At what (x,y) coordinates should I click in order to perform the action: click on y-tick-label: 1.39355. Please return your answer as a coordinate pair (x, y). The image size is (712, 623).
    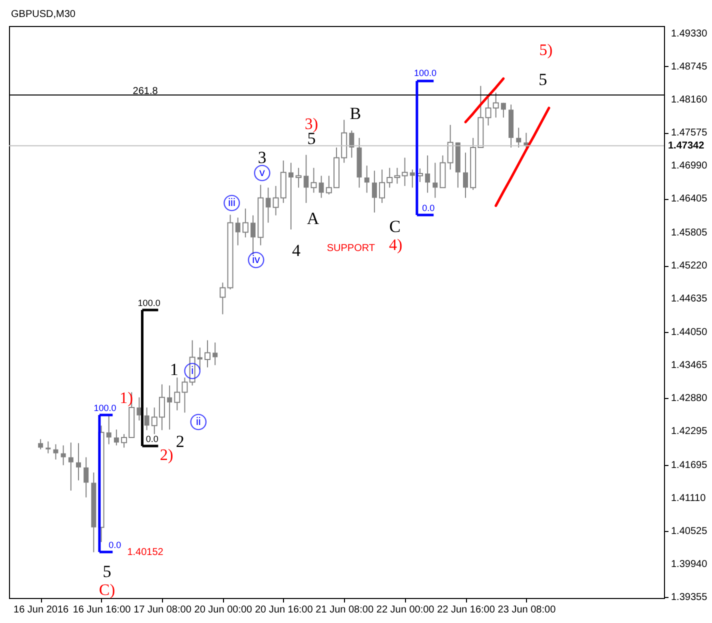
    Looking at the image, I should click on (689, 598).